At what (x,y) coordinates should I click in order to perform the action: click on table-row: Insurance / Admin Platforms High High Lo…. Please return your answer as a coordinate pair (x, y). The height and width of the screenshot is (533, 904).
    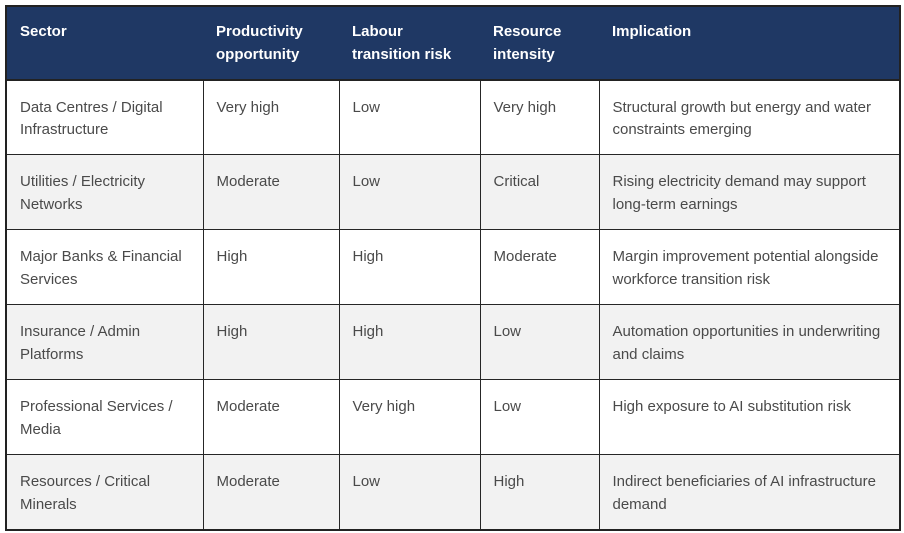
    Looking at the image, I should click on (453, 342).